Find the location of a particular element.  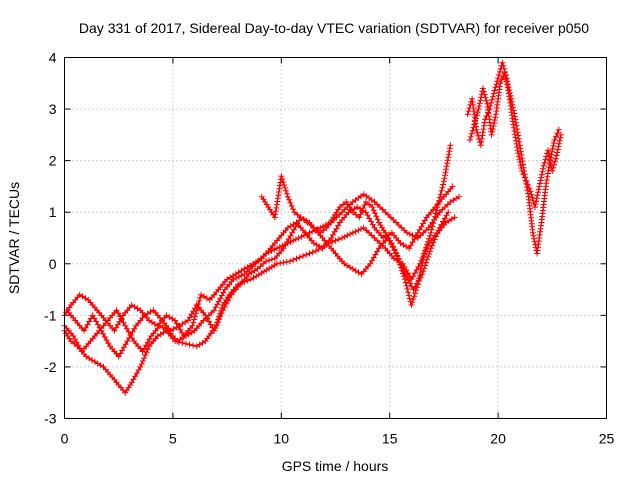

y-tick-label: -2 is located at coordinates (50, 367).